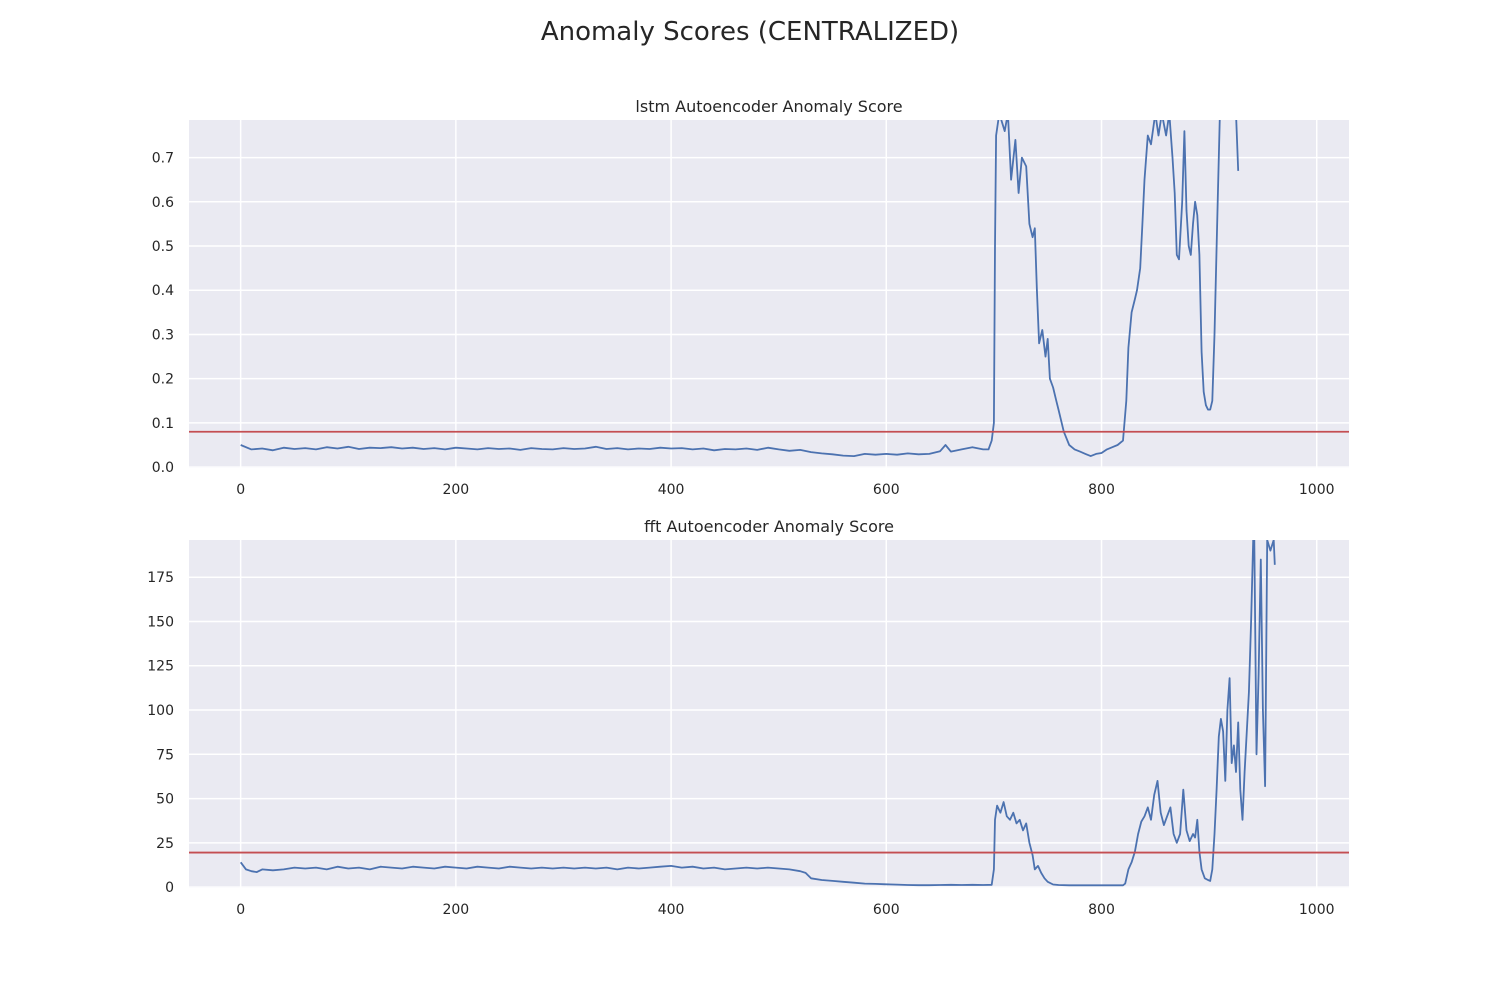  Describe the element at coordinates (163, 291) in the screenshot. I see `y-tick-label: 0.4` at that location.